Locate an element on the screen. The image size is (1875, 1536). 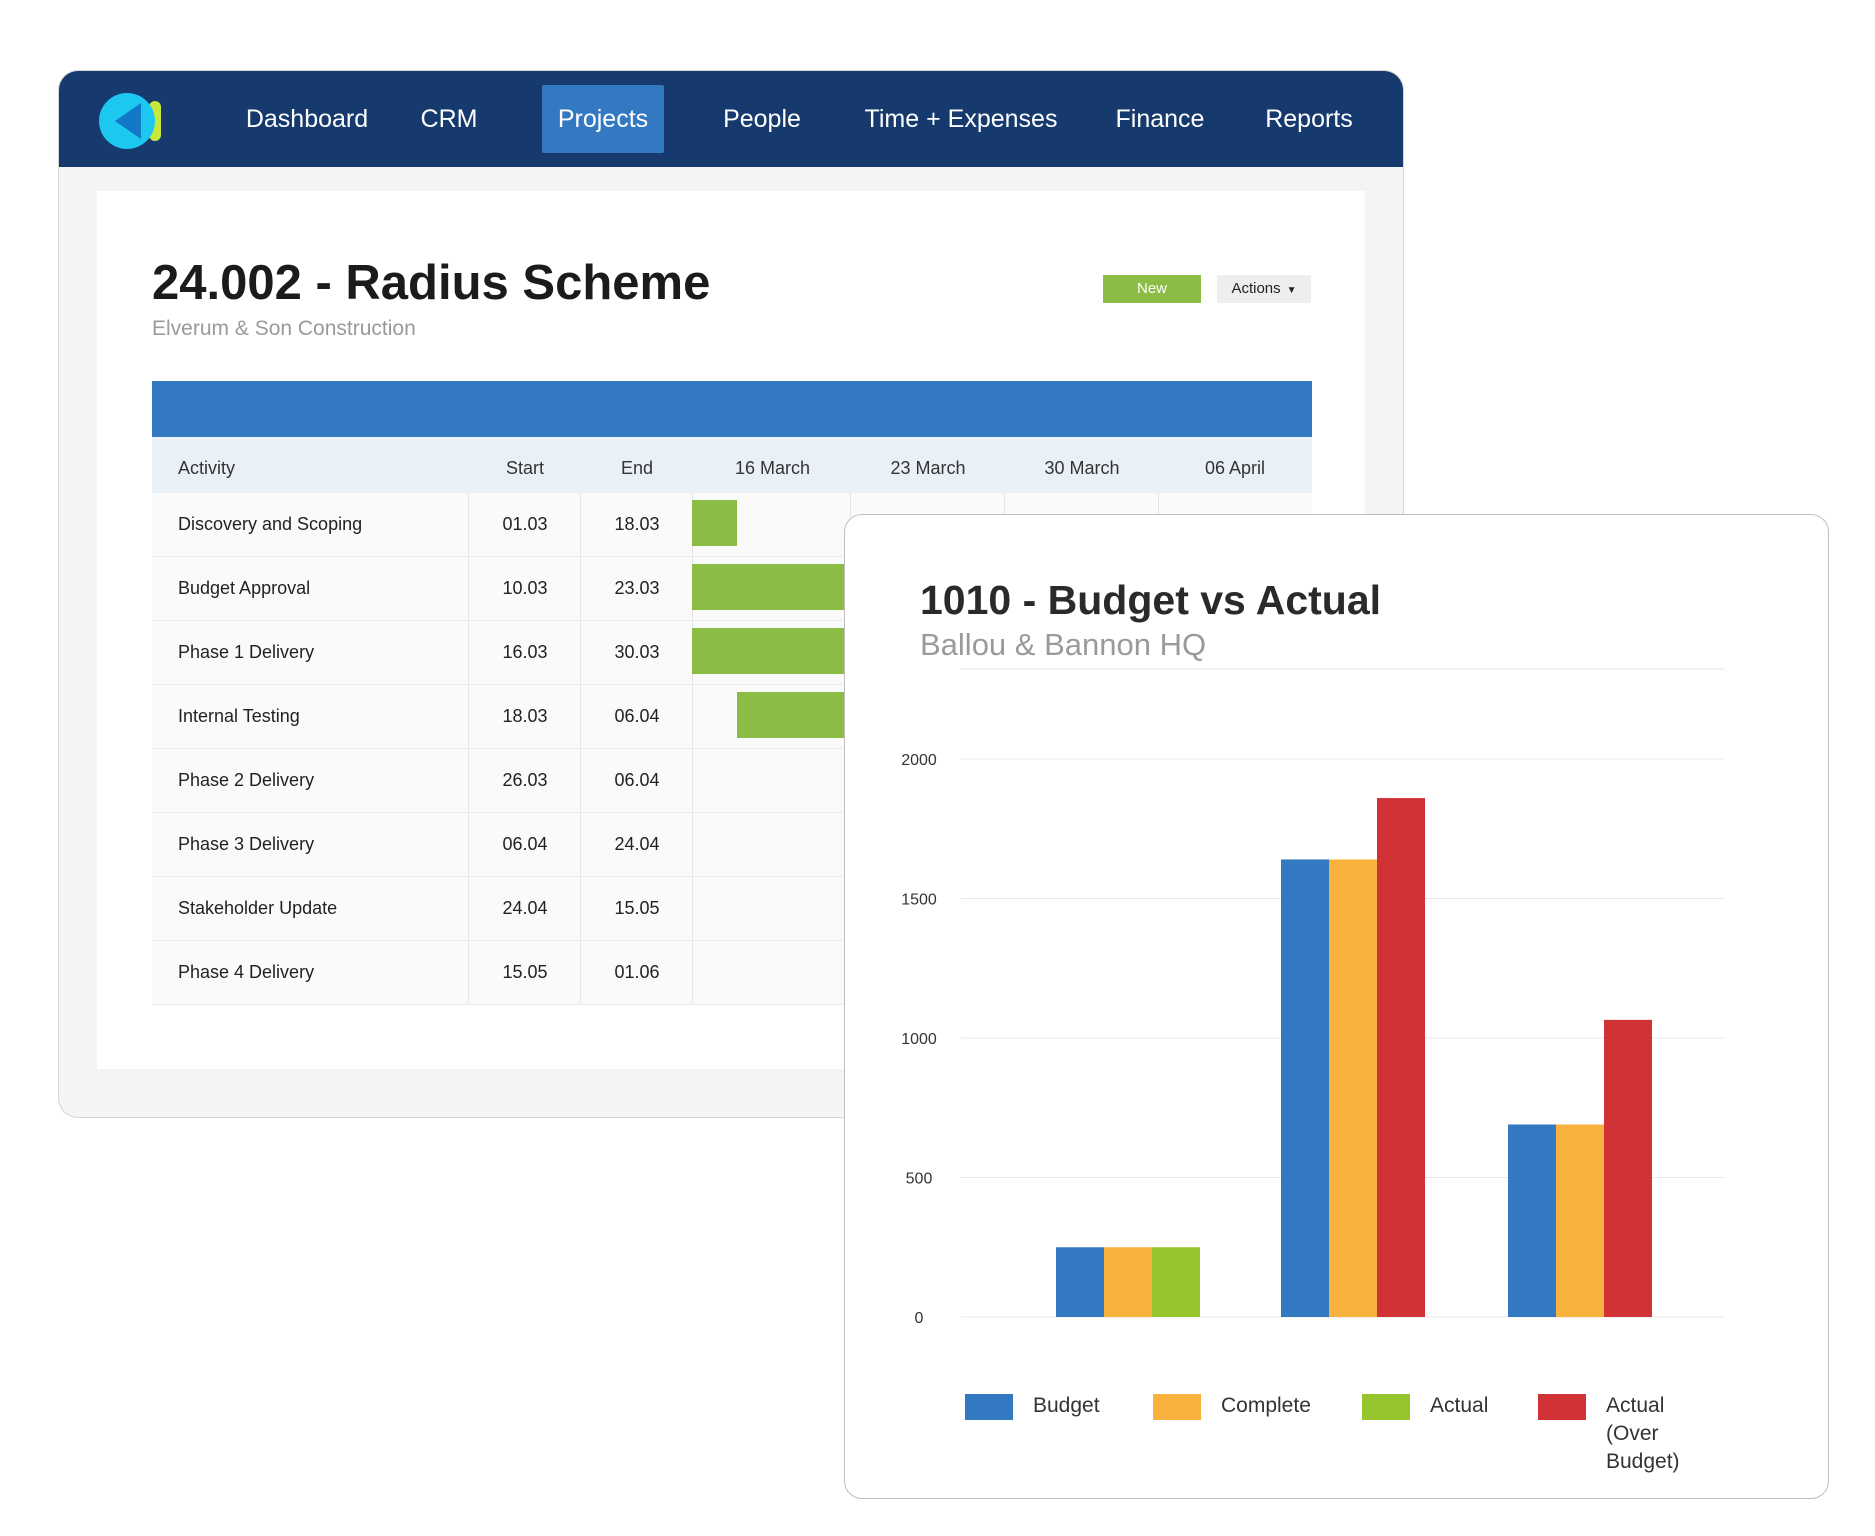
cell-start: 10.03 is located at coordinates (525, 588).